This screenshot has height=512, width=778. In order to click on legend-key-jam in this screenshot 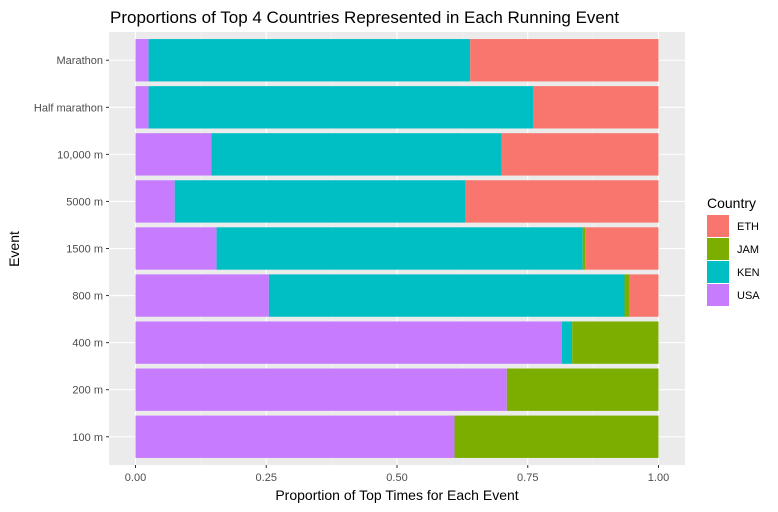, I will do `click(718, 249)`.